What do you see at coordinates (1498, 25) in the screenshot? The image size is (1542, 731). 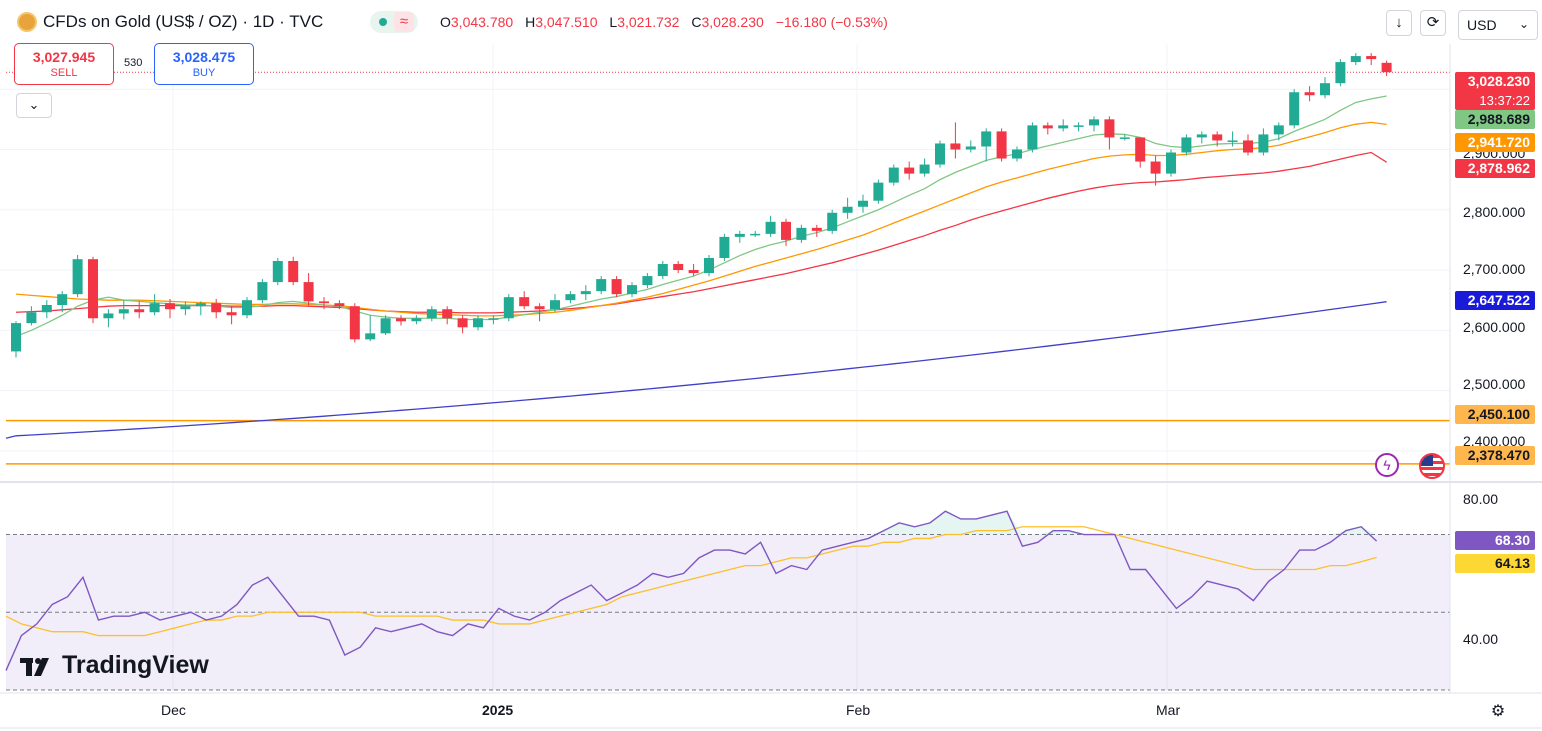 I see `currency-select: USD ⌄` at bounding box center [1498, 25].